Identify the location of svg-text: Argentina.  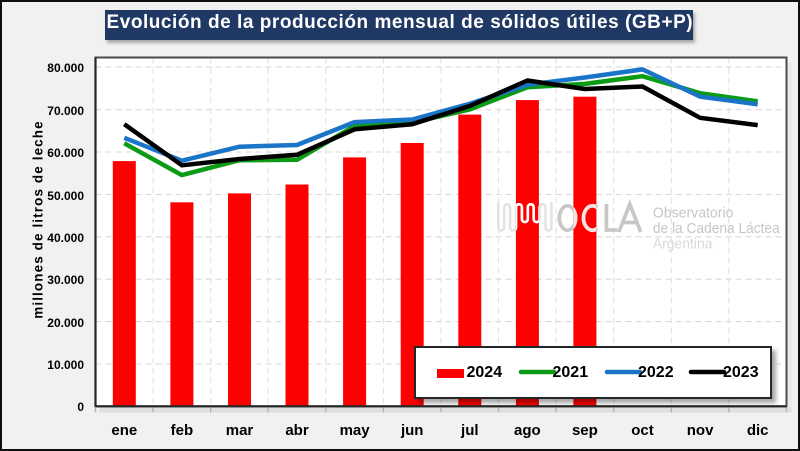
(683, 245).